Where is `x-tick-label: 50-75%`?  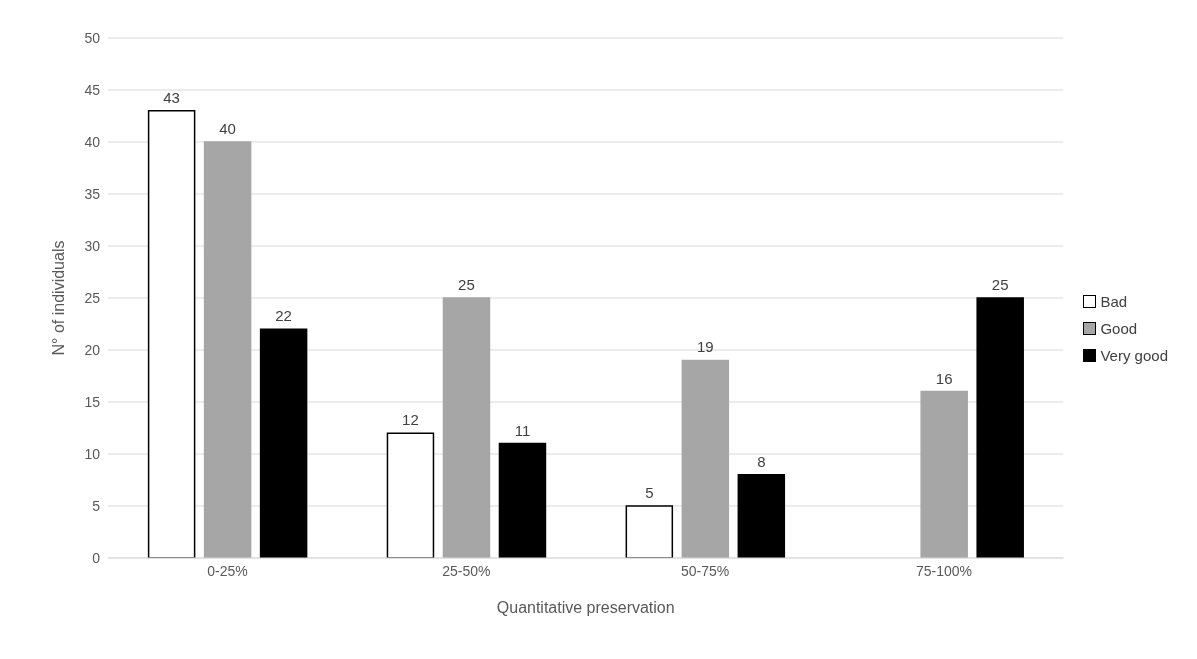 x-tick-label: 50-75% is located at coordinates (705, 570).